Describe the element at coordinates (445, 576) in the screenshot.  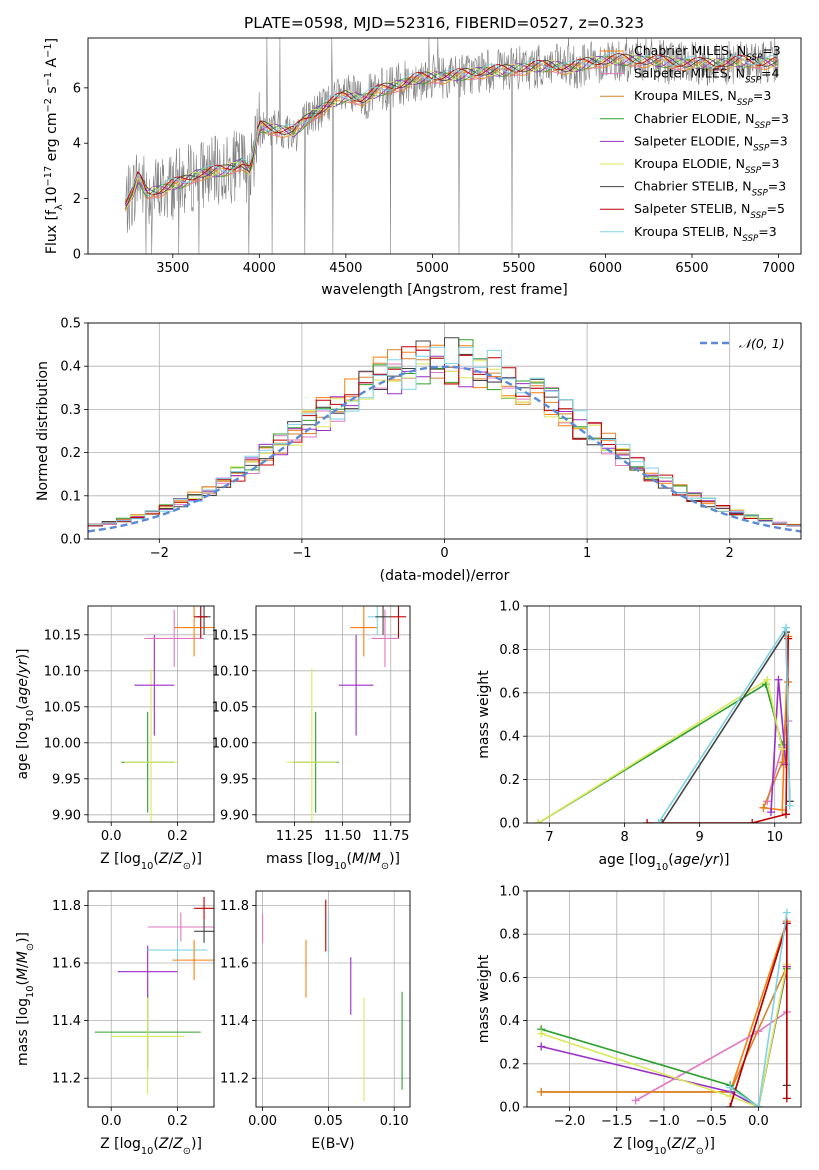
I see `x-axis-label: (data-model)/error` at that location.